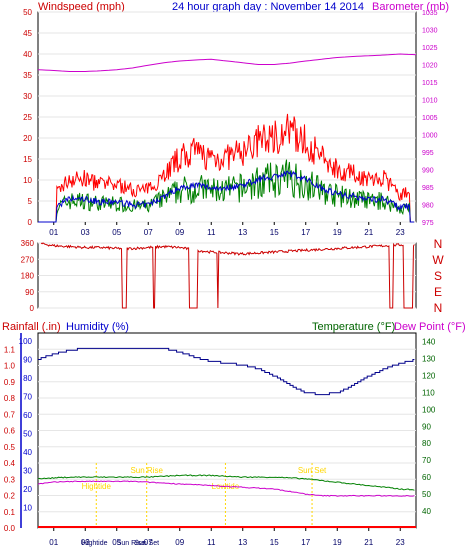 This screenshot has width=466, height=555. What do you see at coordinates (146, 470) in the screenshot?
I see `event-label: Sun Rise` at bounding box center [146, 470].